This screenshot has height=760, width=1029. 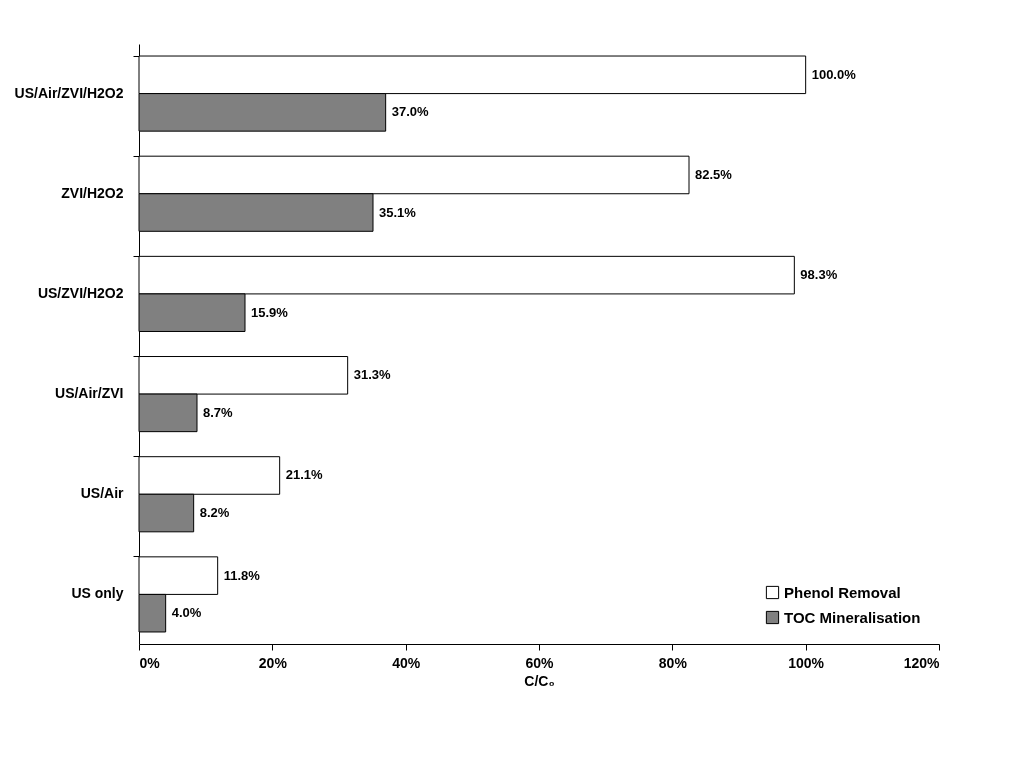 I want to click on data-label: 82.5%, so click(x=714, y=174).